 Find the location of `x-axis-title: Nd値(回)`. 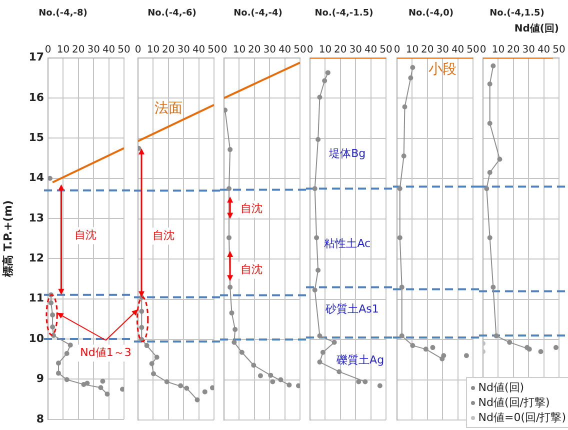

x-axis-title: Nd値(回) is located at coordinates (536, 28).